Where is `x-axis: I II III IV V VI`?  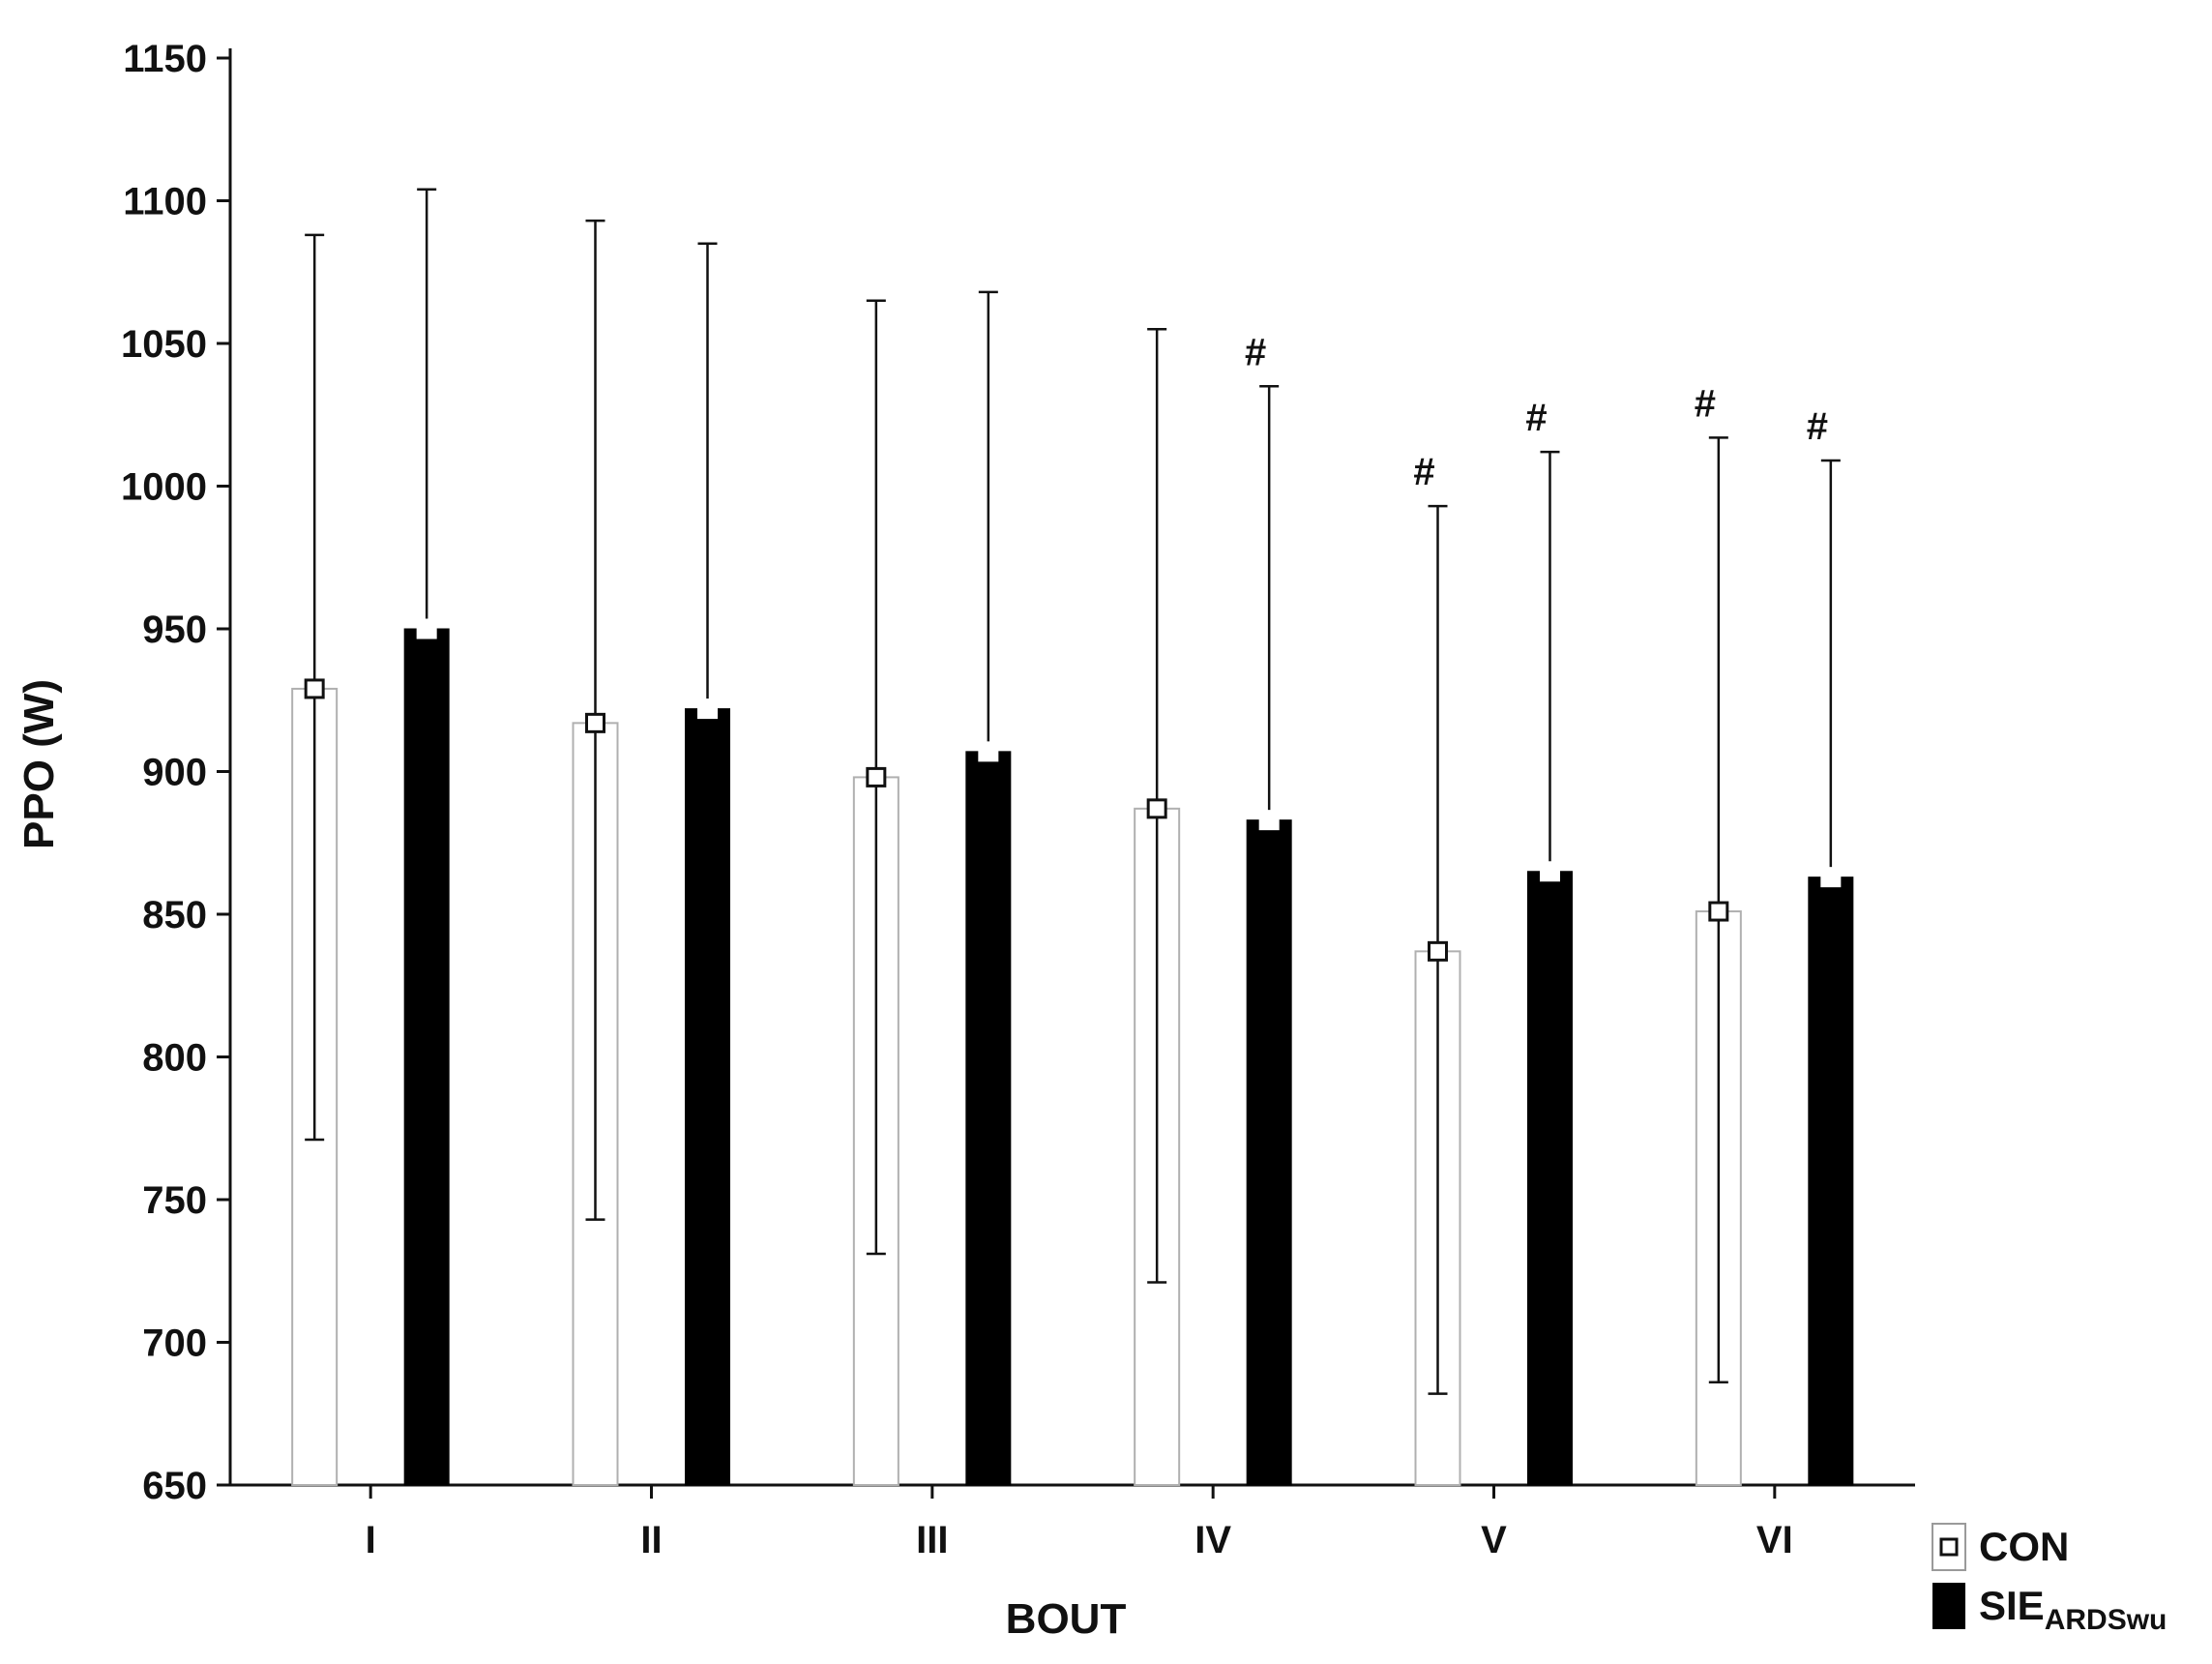
x-axis: I II III IV V VI is located at coordinates (1072, 1522).